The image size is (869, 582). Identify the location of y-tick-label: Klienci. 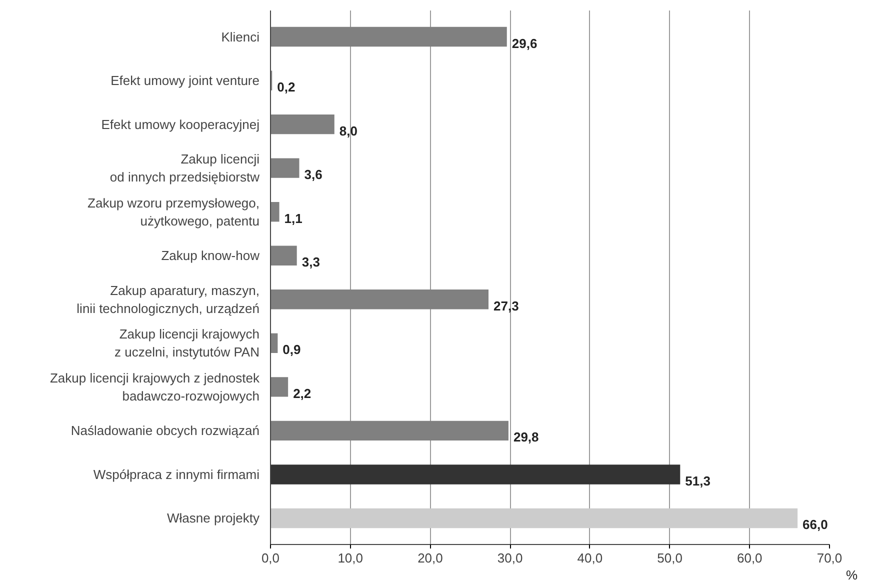
(240, 36).